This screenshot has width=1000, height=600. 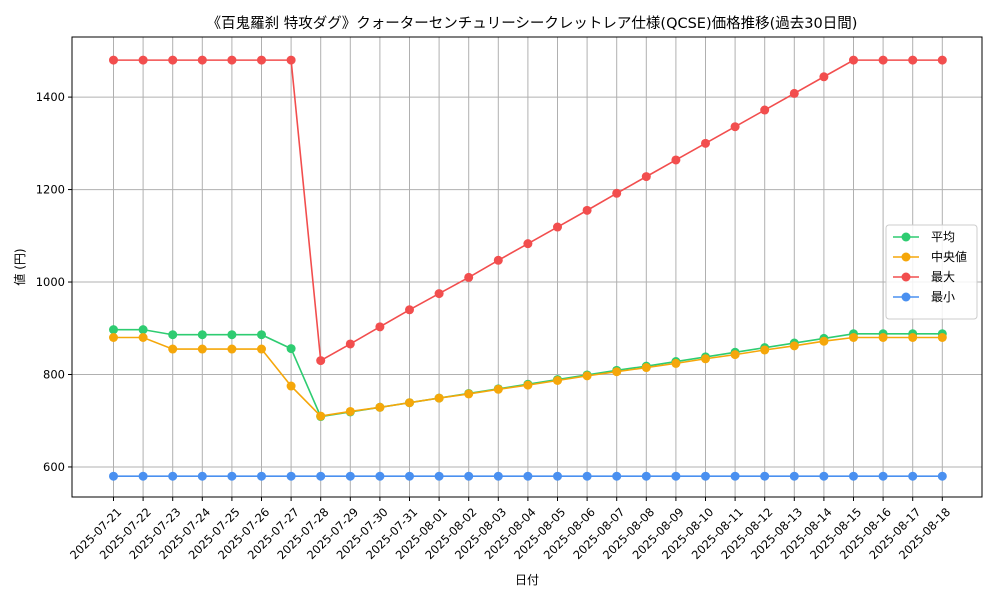 What do you see at coordinates (54, 374) in the screenshot?
I see `y-tick-label: 800` at bounding box center [54, 374].